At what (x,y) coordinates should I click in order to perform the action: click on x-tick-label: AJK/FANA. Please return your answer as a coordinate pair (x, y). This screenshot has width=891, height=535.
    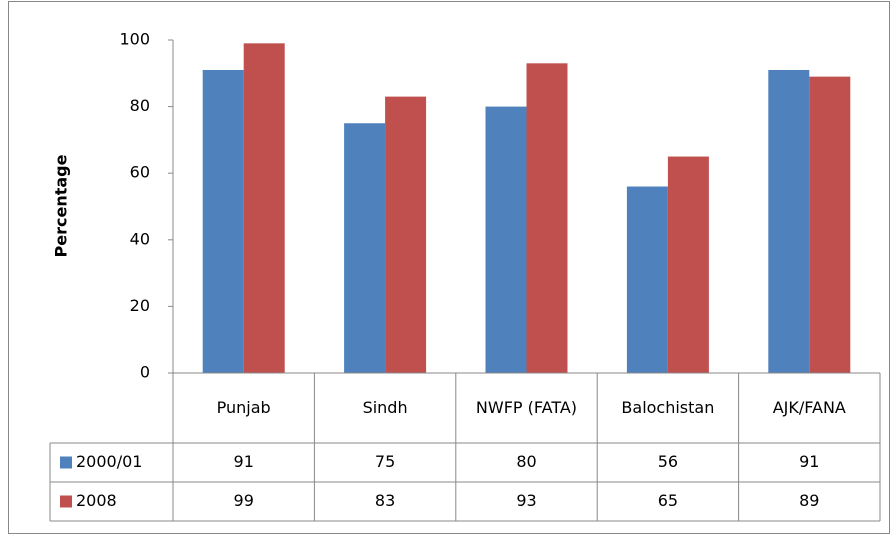
    Looking at the image, I should click on (809, 407).